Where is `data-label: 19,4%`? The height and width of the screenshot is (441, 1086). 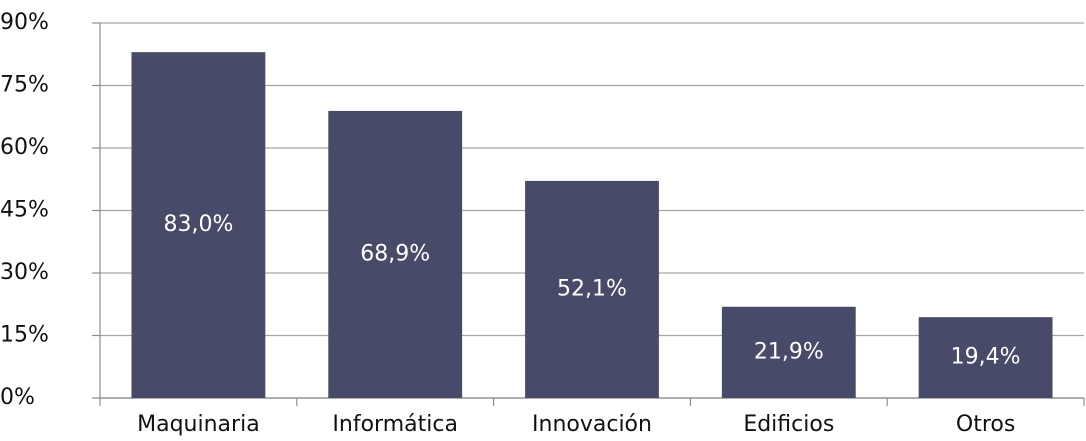 data-label: 19,4% is located at coordinates (986, 357).